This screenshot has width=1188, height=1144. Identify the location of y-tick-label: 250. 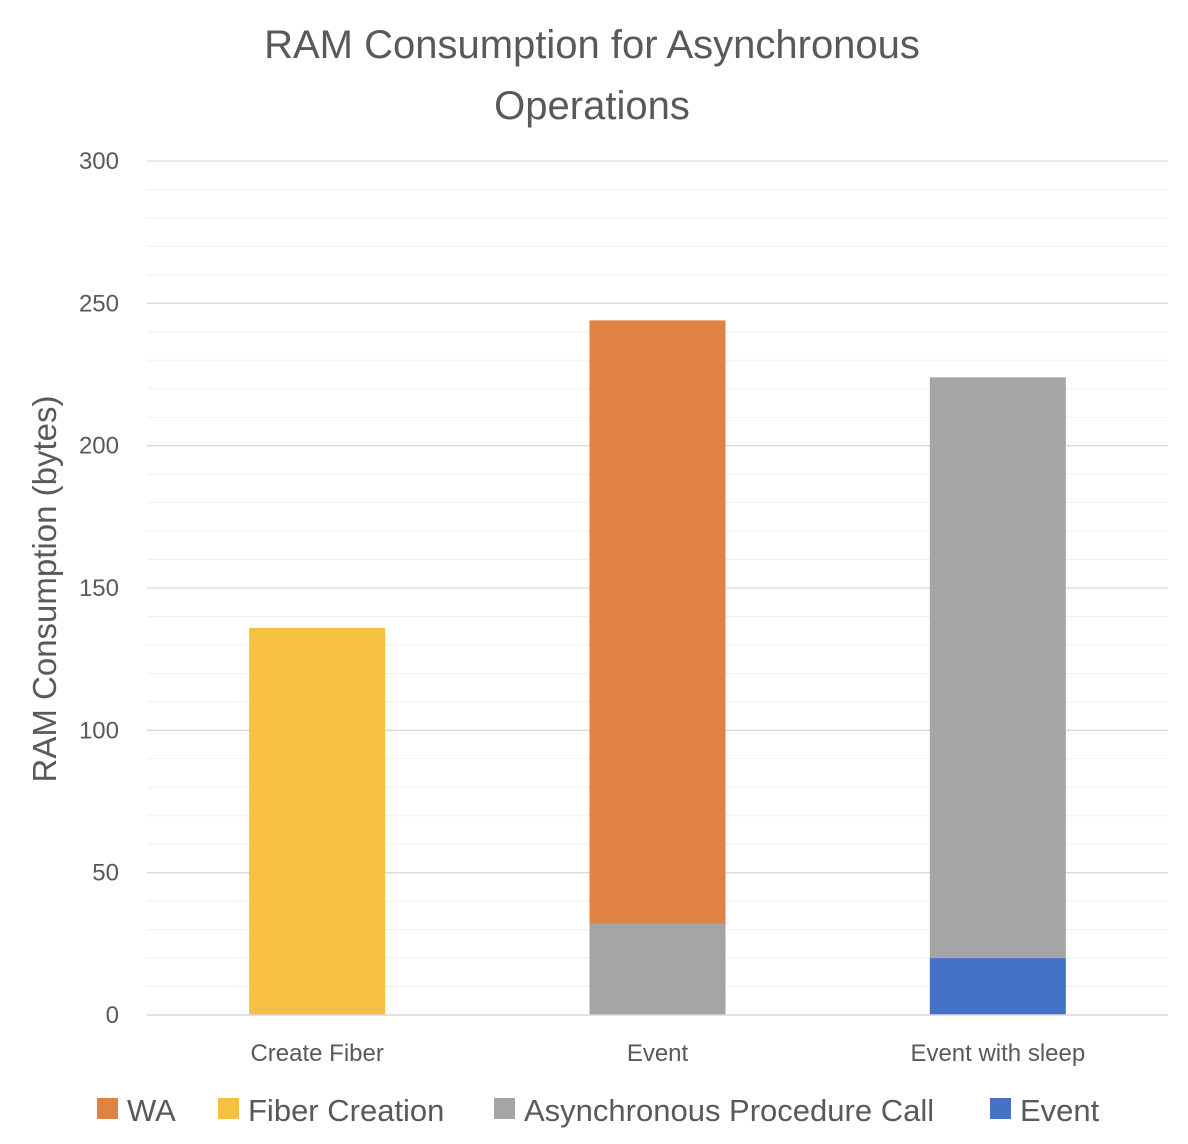
(99, 303).